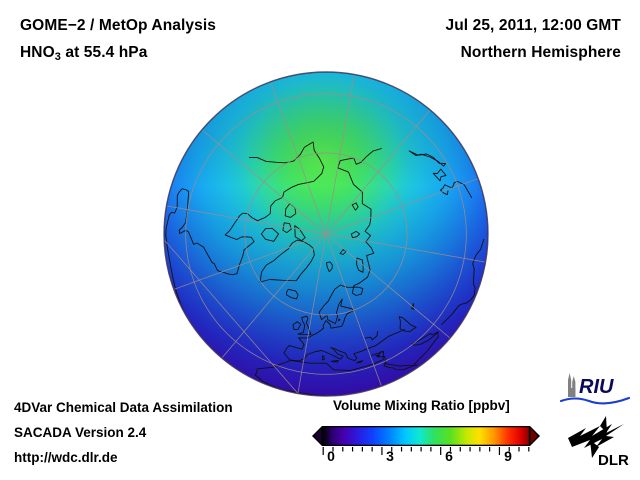 The width and height of the screenshot is (640, 480). Describe the element at coordinates (118, 25) in the screenshot. I see `page-title: GOME−2 / MetOp Analysis` at that location.